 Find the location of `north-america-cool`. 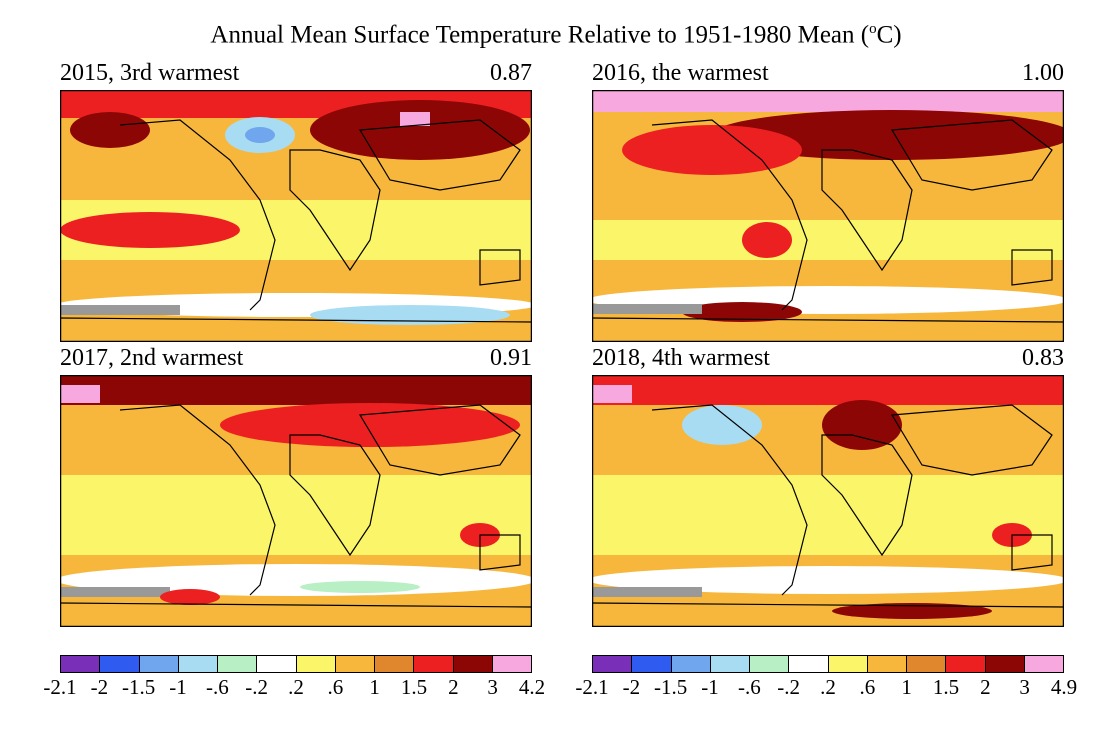

north-america-cool is located at coordinates (722, 425).